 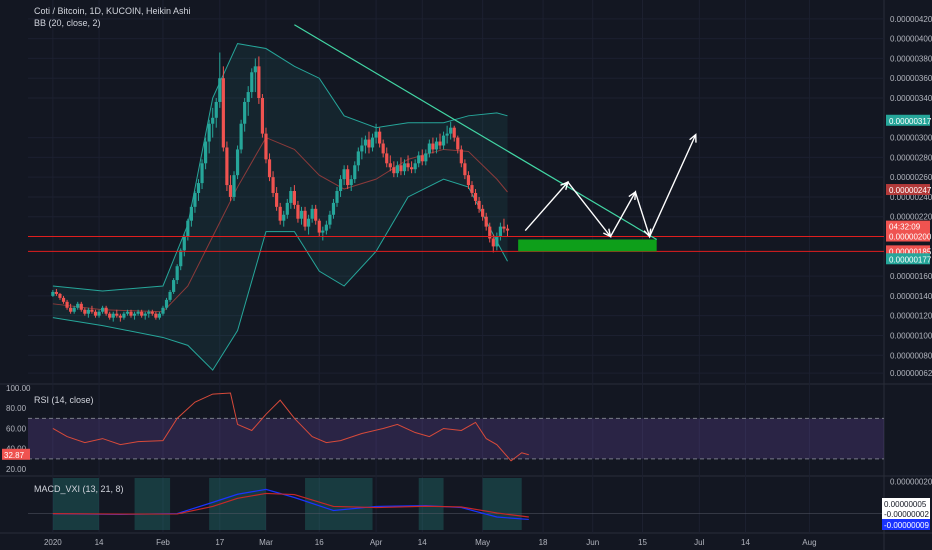 I want to click on y-tick-label: 0.00000100, so click(x=911, y=335).